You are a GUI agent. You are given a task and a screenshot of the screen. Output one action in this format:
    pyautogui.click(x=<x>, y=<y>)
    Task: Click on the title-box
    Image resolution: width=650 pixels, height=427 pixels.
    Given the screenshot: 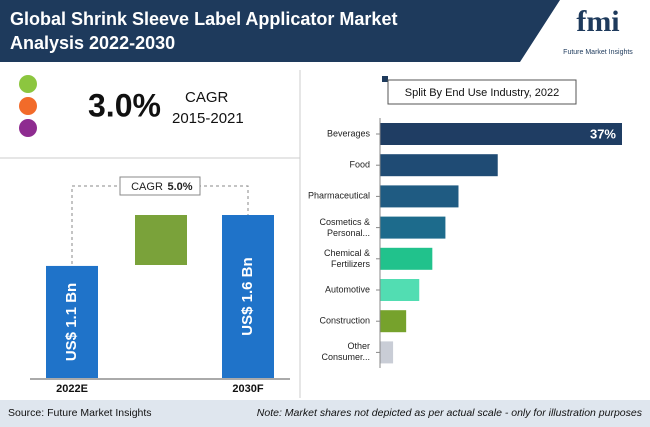 What is the action you would take?
    pyautogui.click(x=482, y=92)
    